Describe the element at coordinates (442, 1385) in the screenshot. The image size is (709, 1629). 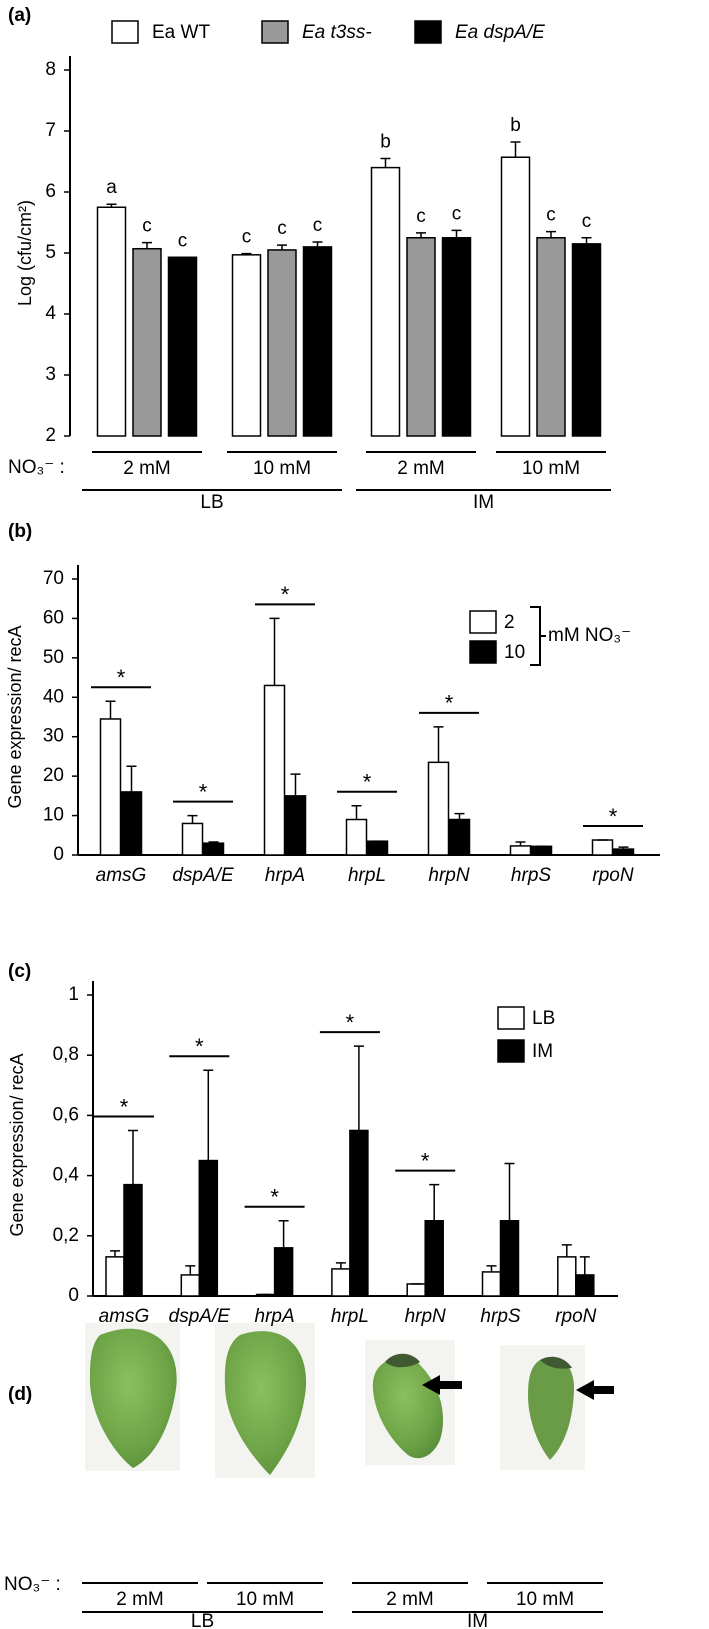
I see `arrow` at that location.